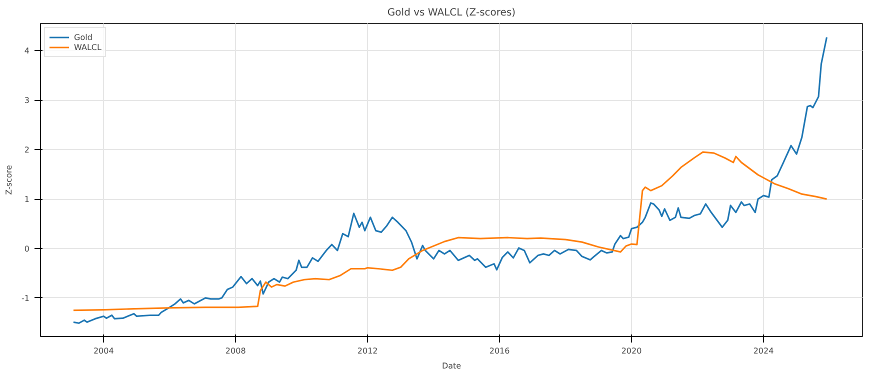  What do you see at coordinates (9, 180) in the screenshot?
I see `y-axis-title: Z-score` at bounding box center [9, 180].